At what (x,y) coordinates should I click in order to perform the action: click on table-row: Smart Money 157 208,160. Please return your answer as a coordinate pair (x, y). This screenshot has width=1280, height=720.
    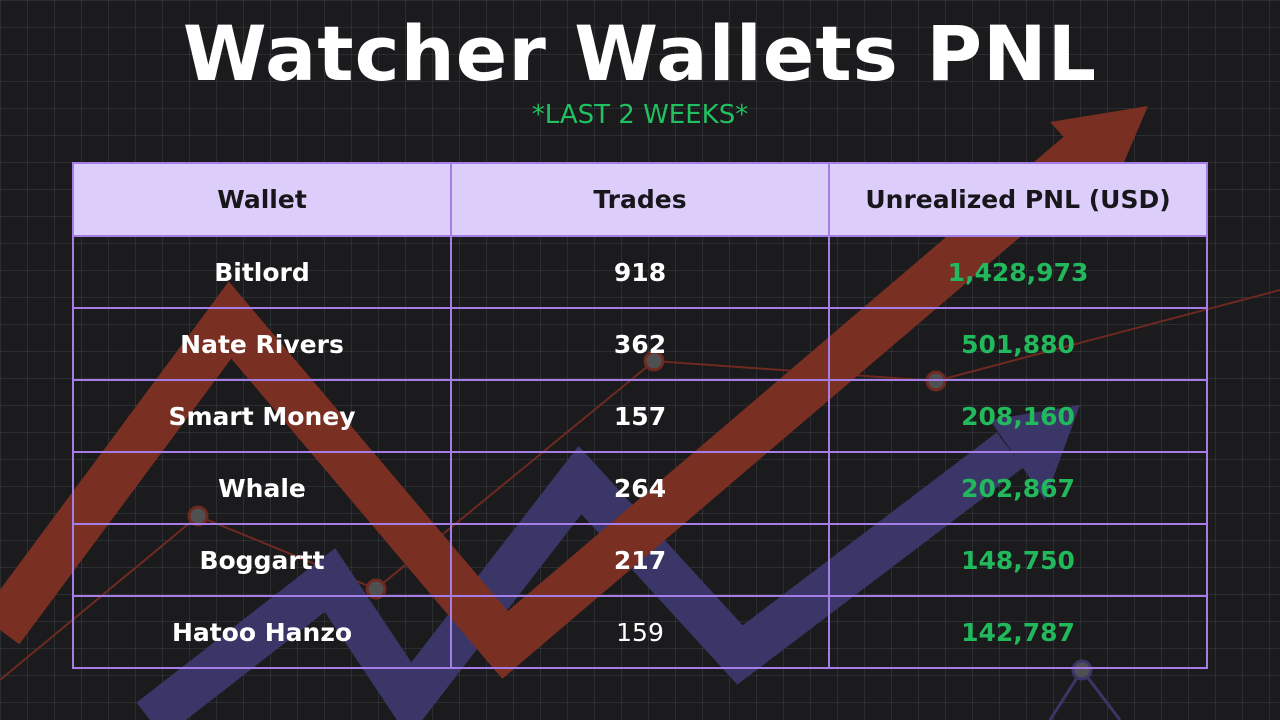
    Looking at the image, I should click on (640, 416).